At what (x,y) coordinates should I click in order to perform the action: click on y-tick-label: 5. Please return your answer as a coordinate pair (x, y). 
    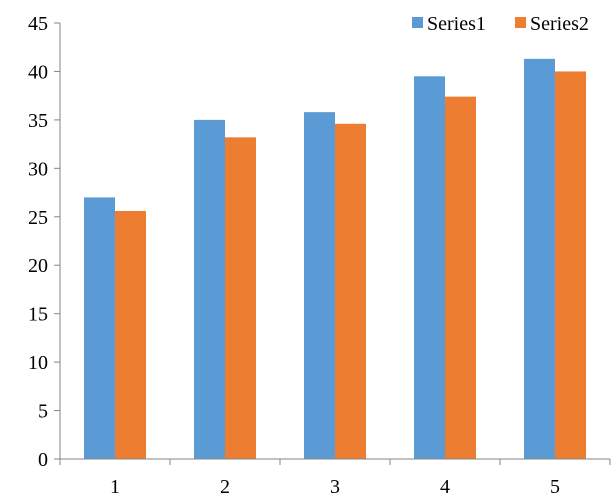
    Looking at the image, I should click on (43, 412).